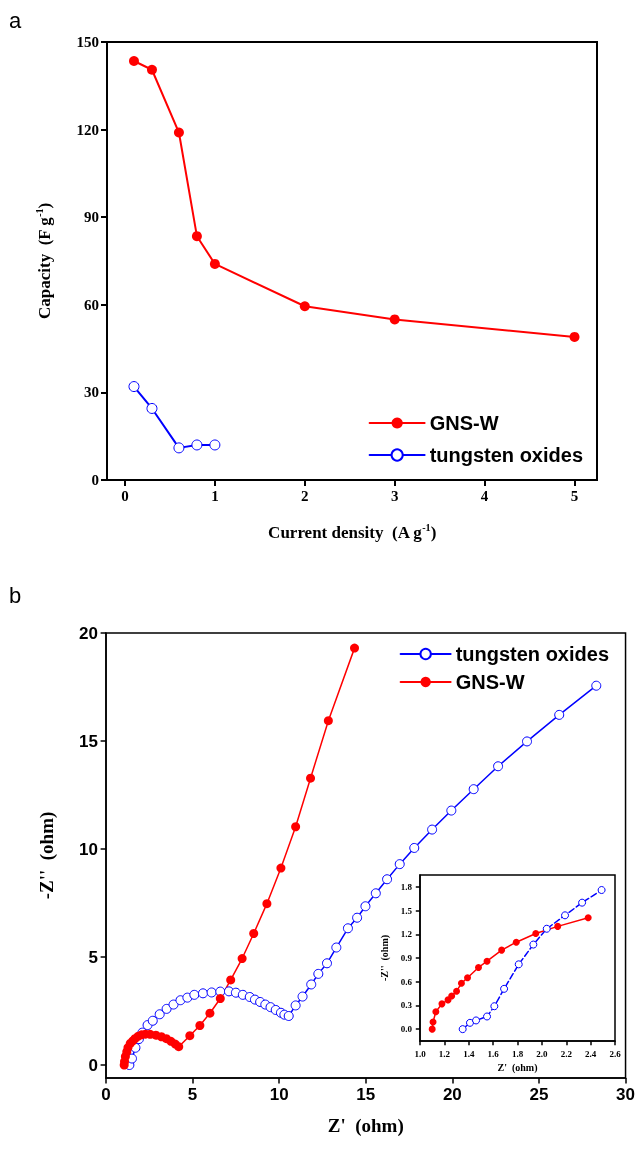 This screenshot has height=1151, width=638. What do you see at coordinates (406, 1029) in the screenshot?
I see `y-tick-label: 0.0` at bounding box center [406, 1029].